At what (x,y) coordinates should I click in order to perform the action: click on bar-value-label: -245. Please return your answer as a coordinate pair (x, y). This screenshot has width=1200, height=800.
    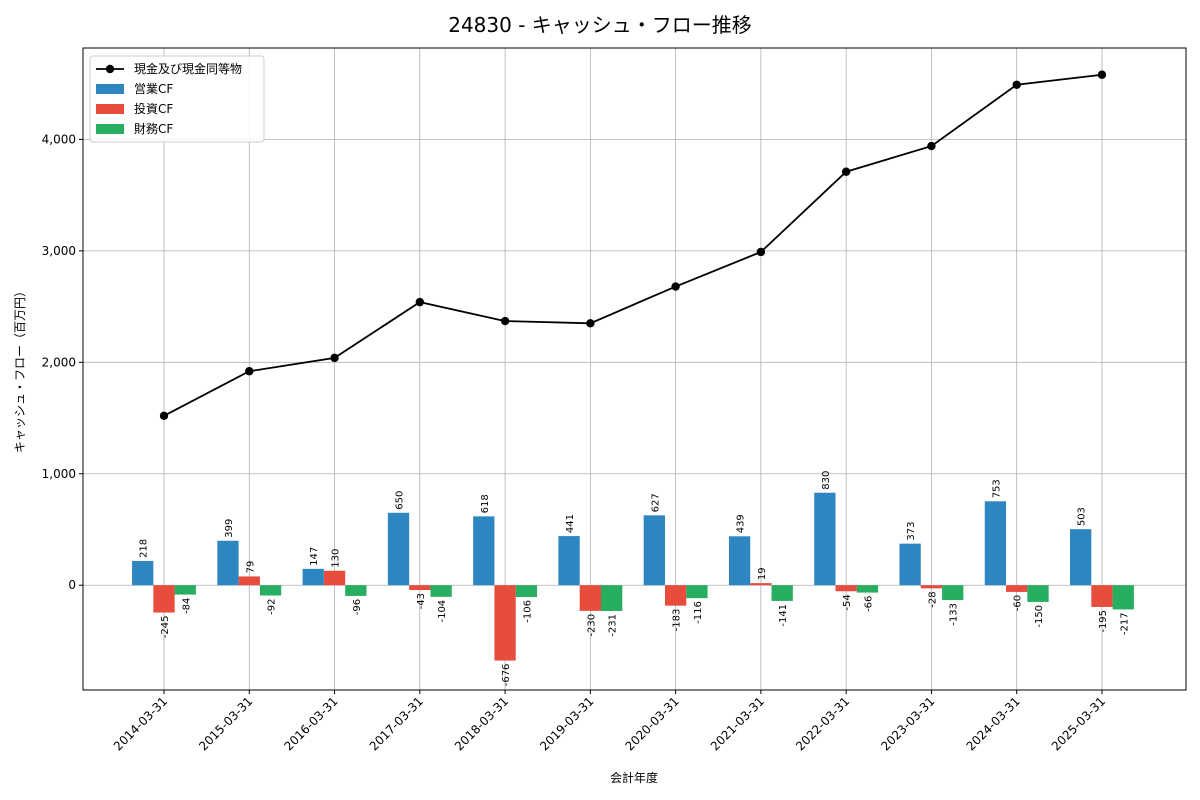
    Looking at the image, I should click on (165, 627).